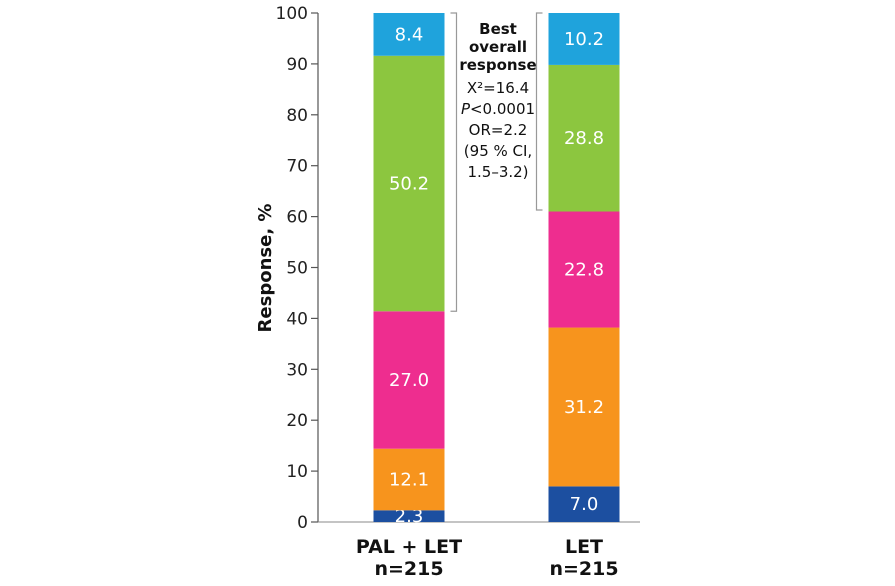 The width and height of the screenshot is (895, 586). Describe the element at coordinates (498, 151) in the screenshot. I see `annotation-stat-line: (95 % CI,` at that location.